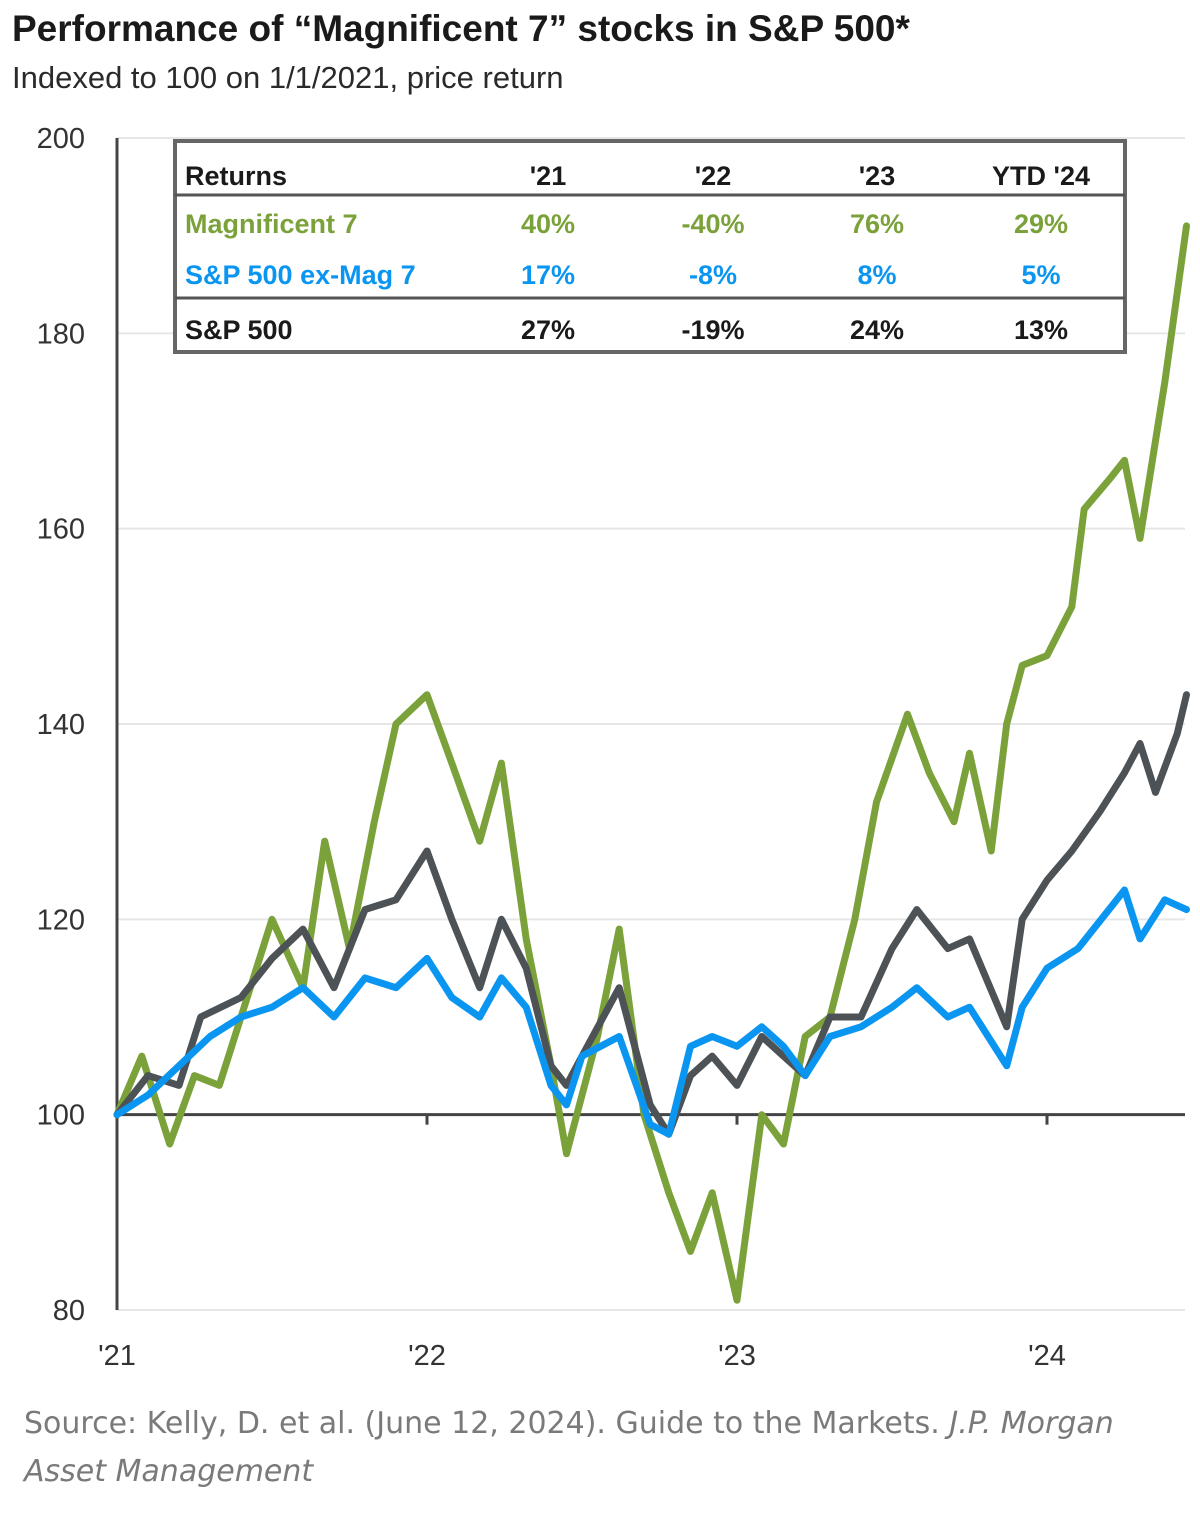 The image size is (1200, 1515). Describe the element at coordinates (712, 330) in the screenshot. I see `table-cell: -19%` at that location.